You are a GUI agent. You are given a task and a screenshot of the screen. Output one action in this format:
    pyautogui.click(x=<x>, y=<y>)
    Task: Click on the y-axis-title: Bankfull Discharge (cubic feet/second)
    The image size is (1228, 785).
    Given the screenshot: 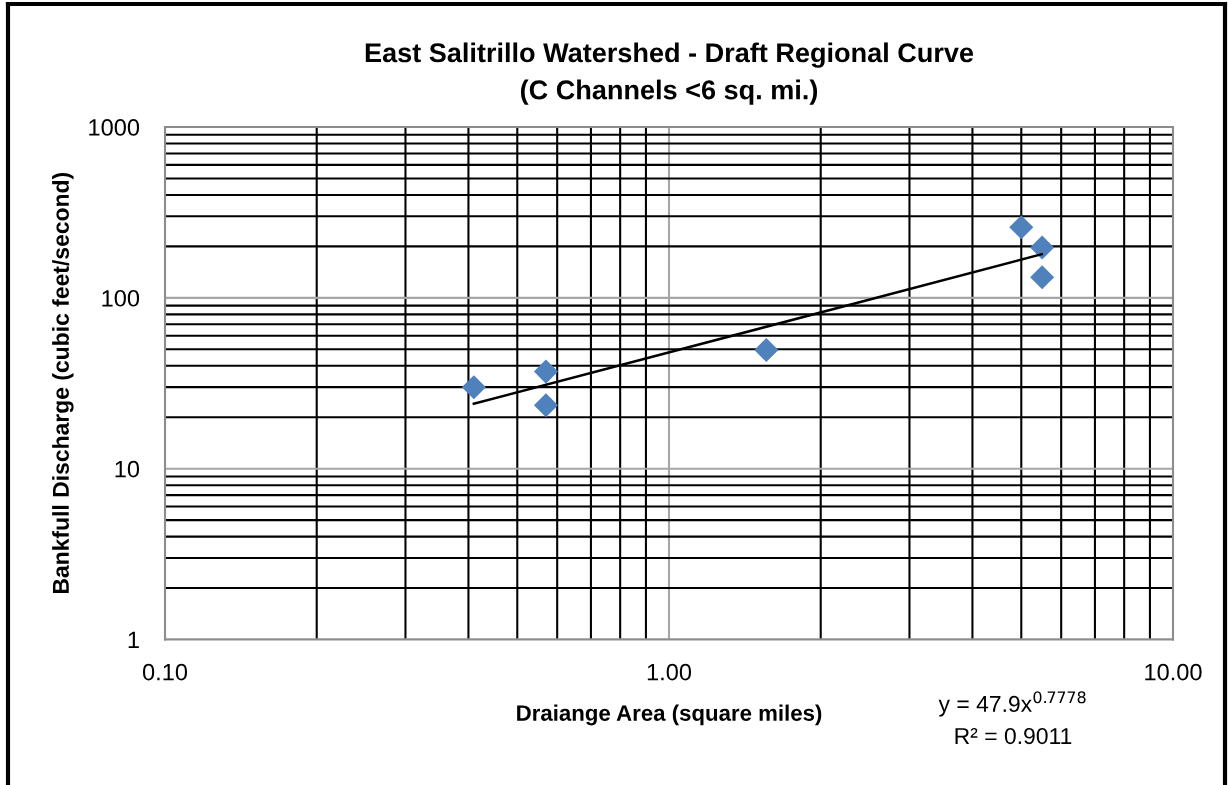 What is the action you would take?
    pyautogui.click(x=63, y=383)
    